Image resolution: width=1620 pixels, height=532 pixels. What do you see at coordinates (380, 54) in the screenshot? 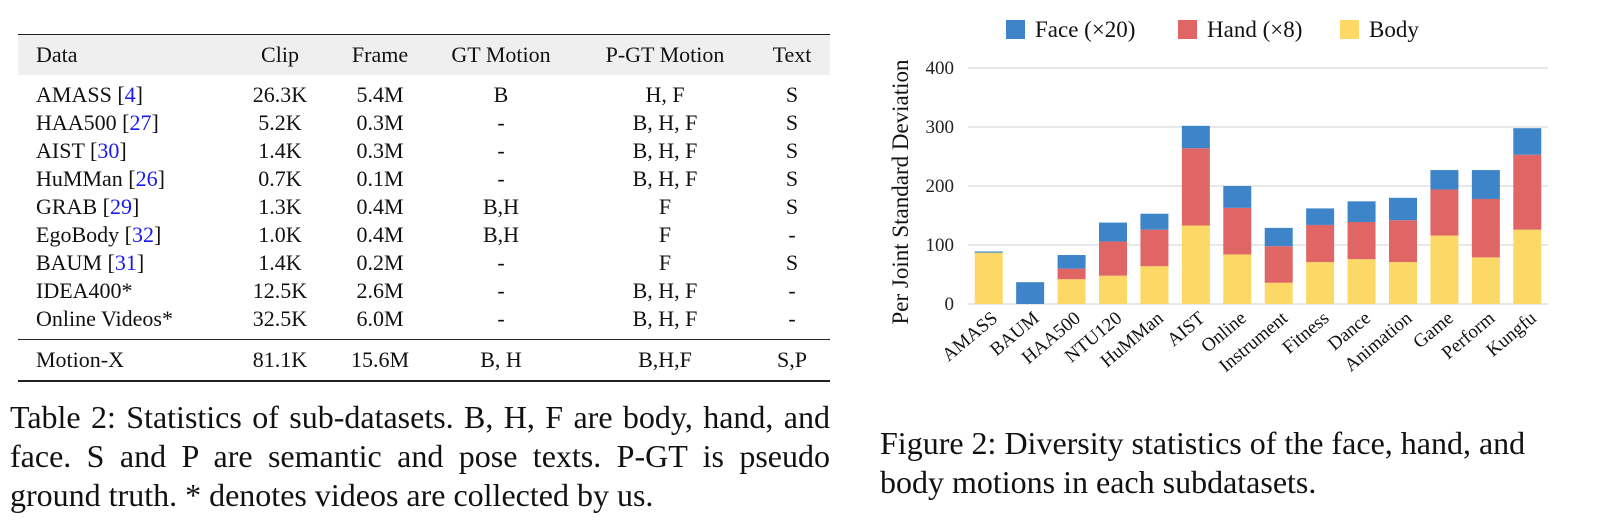
I see `header-frame: Frame` at bounding box center [380, 54].